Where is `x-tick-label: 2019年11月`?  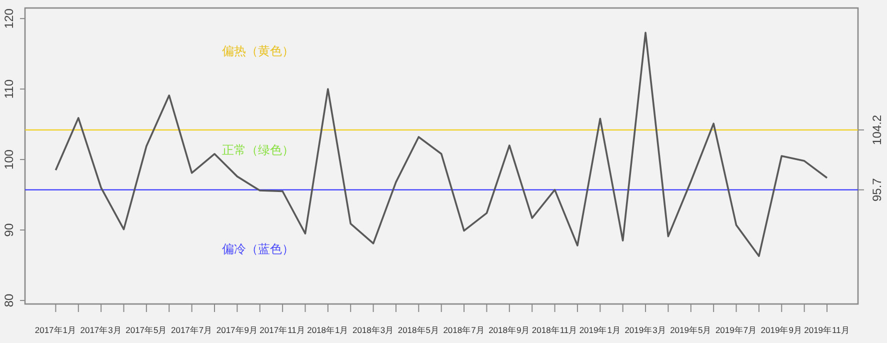 x-tick-label: 2019年11月 is located at coordinates (827, 330).